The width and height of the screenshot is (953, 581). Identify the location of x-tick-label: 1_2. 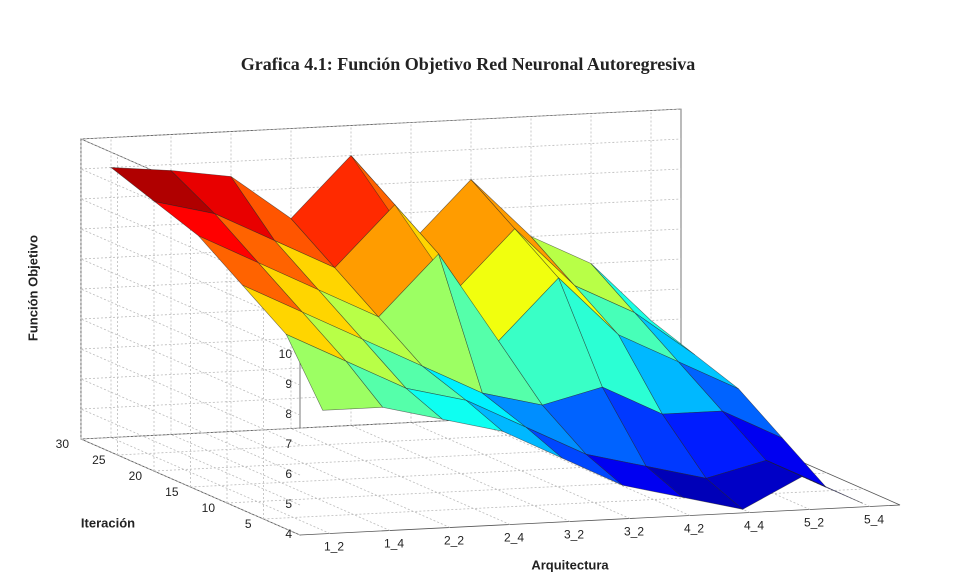
(334, 547).